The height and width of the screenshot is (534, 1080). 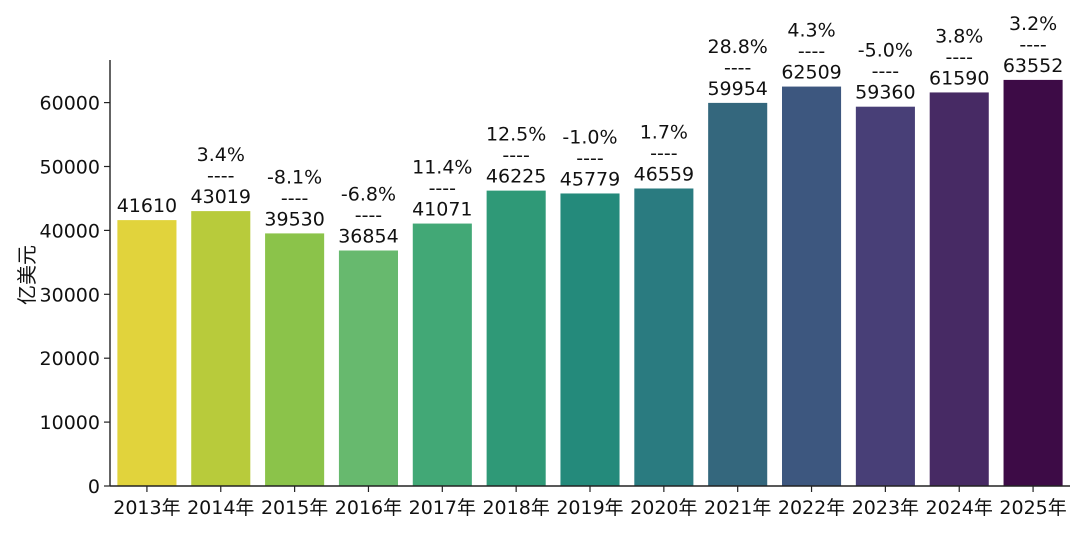 I want to click on bar-growth-label: -1.0%, so click(x=589, y=137).